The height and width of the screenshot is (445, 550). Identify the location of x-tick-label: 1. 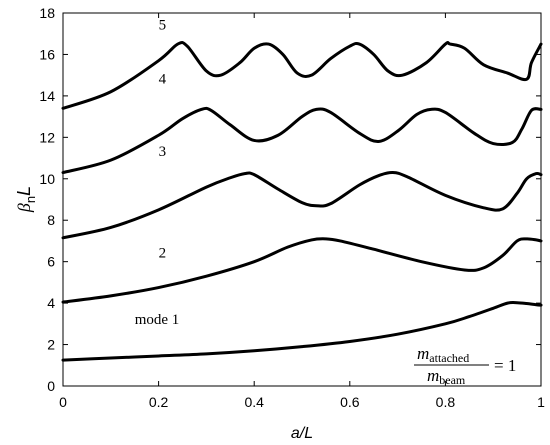
(541, 402).